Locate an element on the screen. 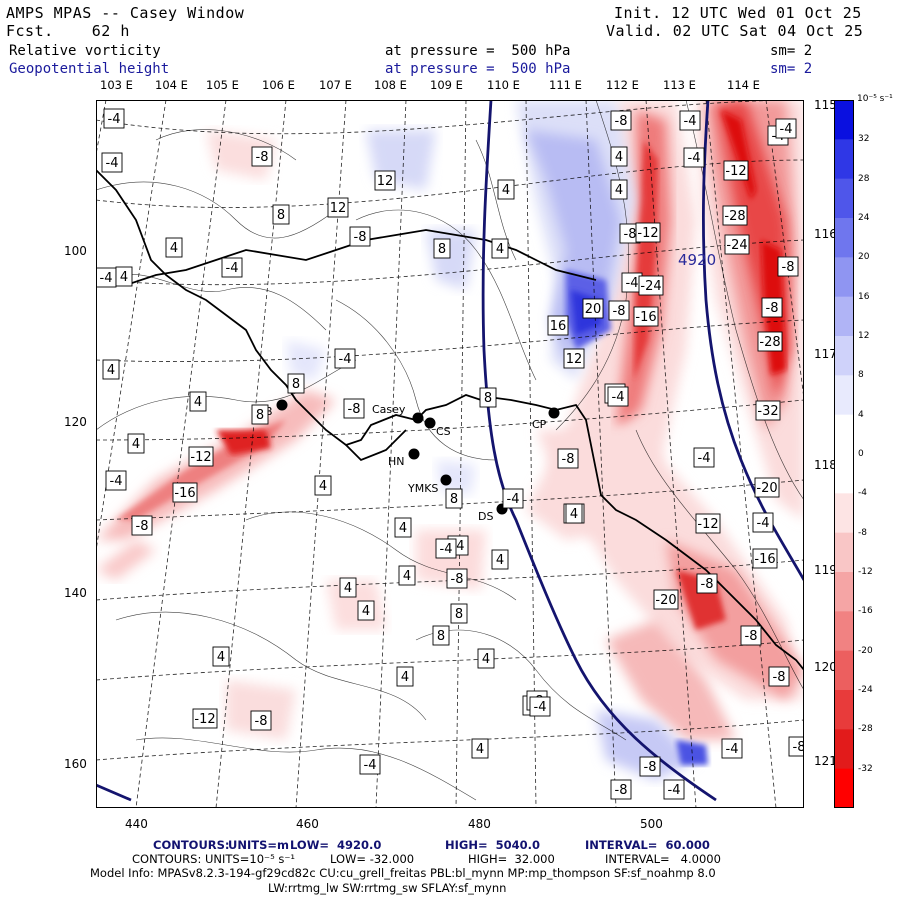  contour-label: 20 is located at coordinates (593, 308).